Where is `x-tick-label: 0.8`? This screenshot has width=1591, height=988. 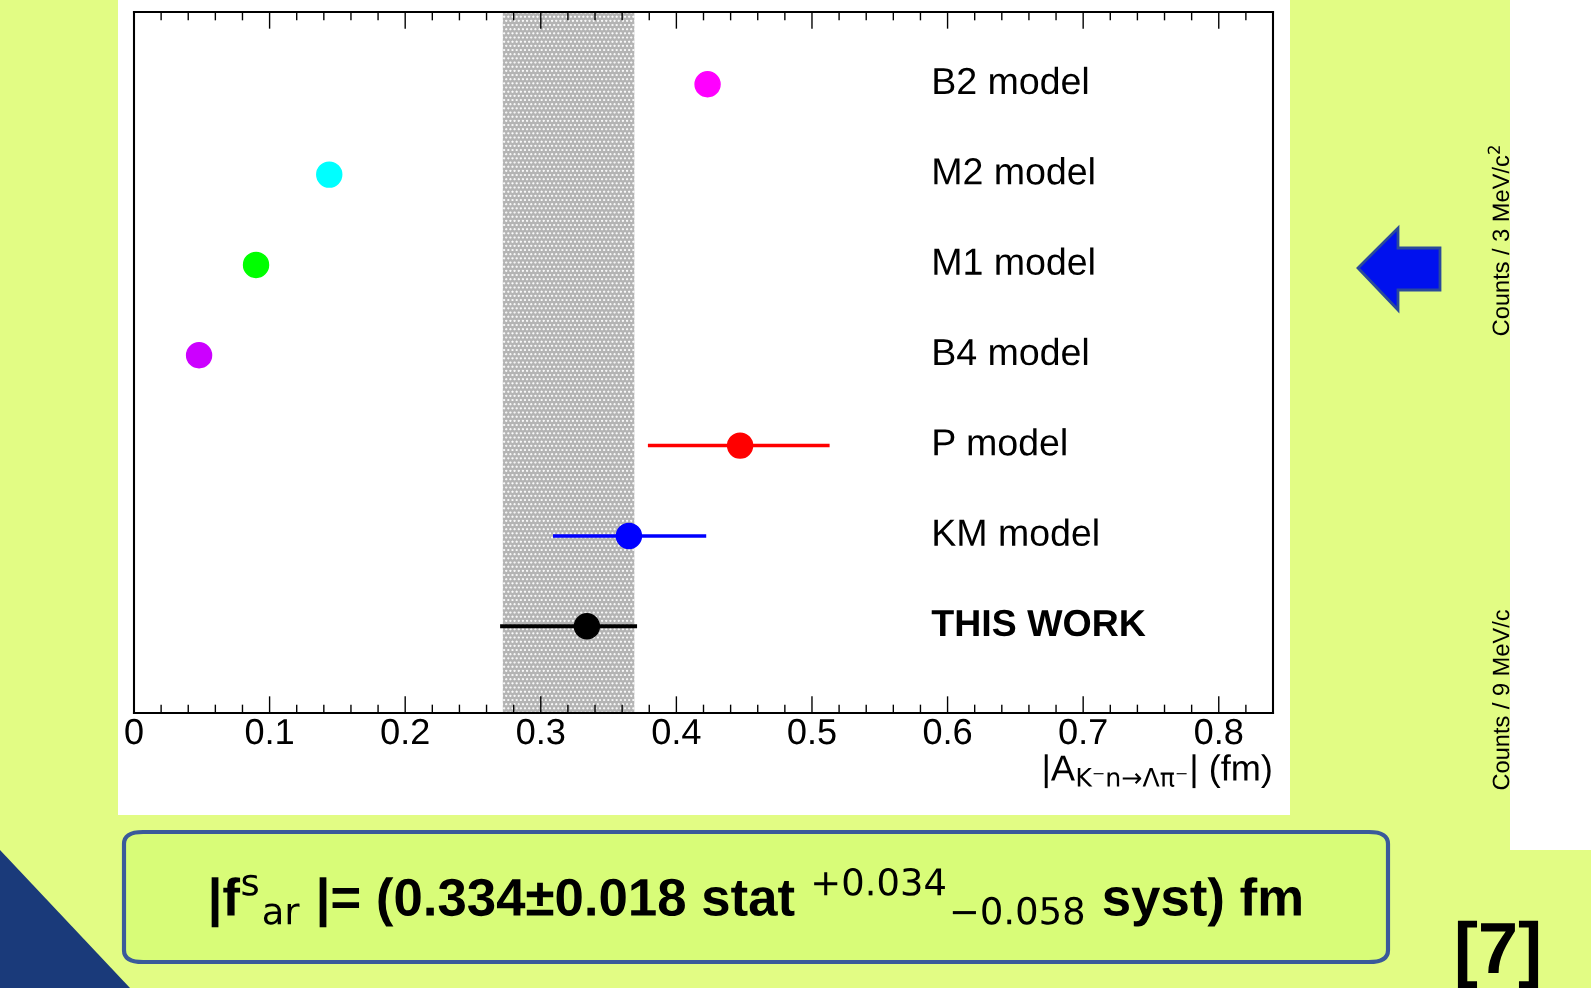 x-tick-label: 0.8 is located at coordinates (1219, 731).